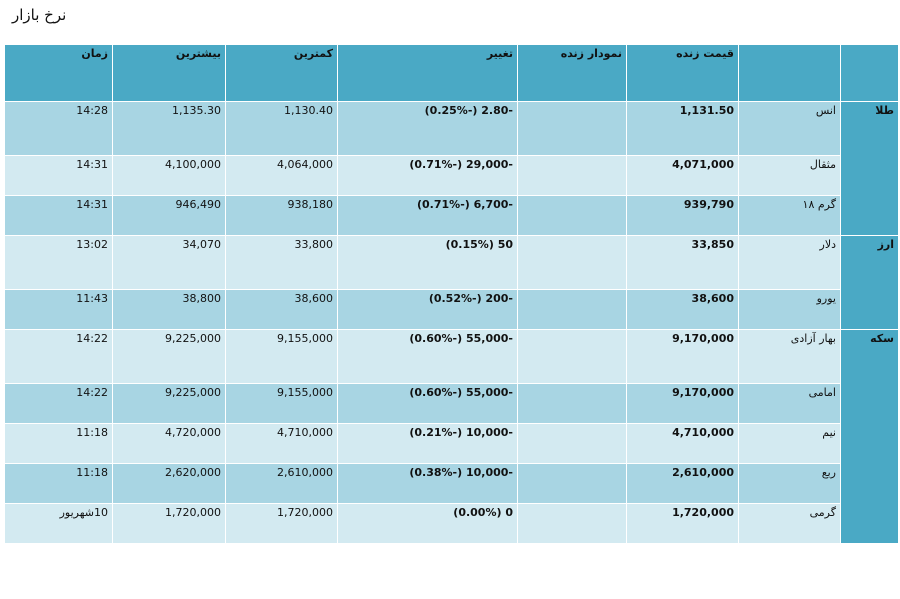 This screenshot has height=599, width=900. Describe the element at coordinates (281, 128) in the screenshot. I see `min-value: 1,130.40` at that location.